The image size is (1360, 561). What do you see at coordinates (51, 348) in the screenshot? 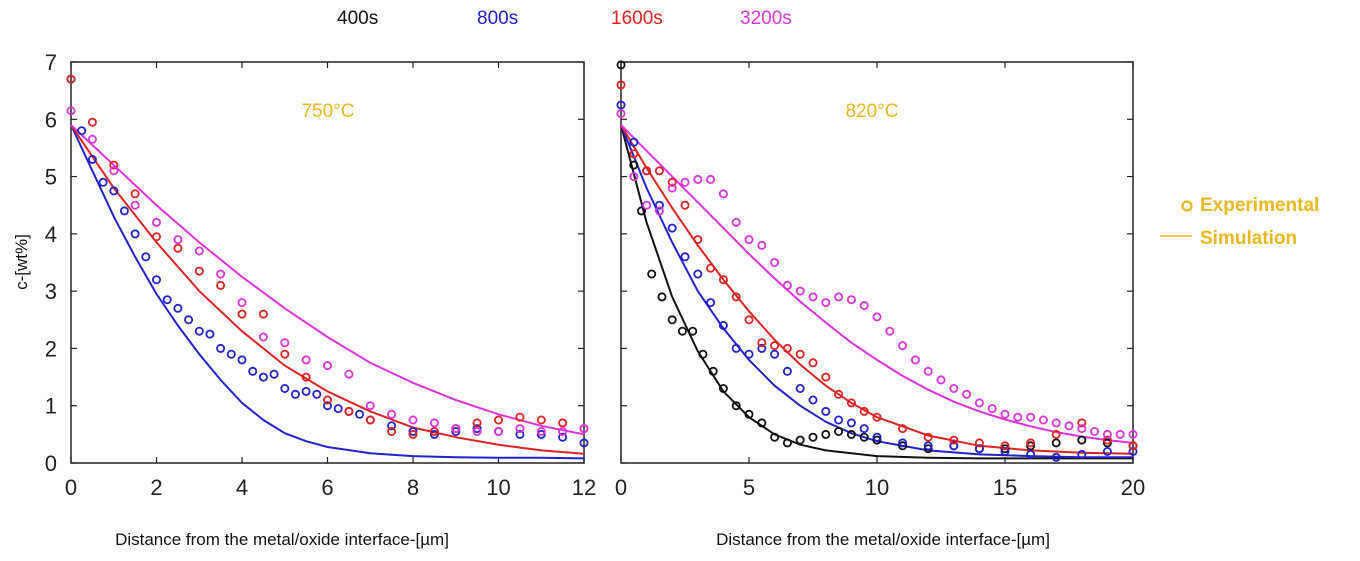
I see `y-tick-label: 2` at bounding box center [51, 348].